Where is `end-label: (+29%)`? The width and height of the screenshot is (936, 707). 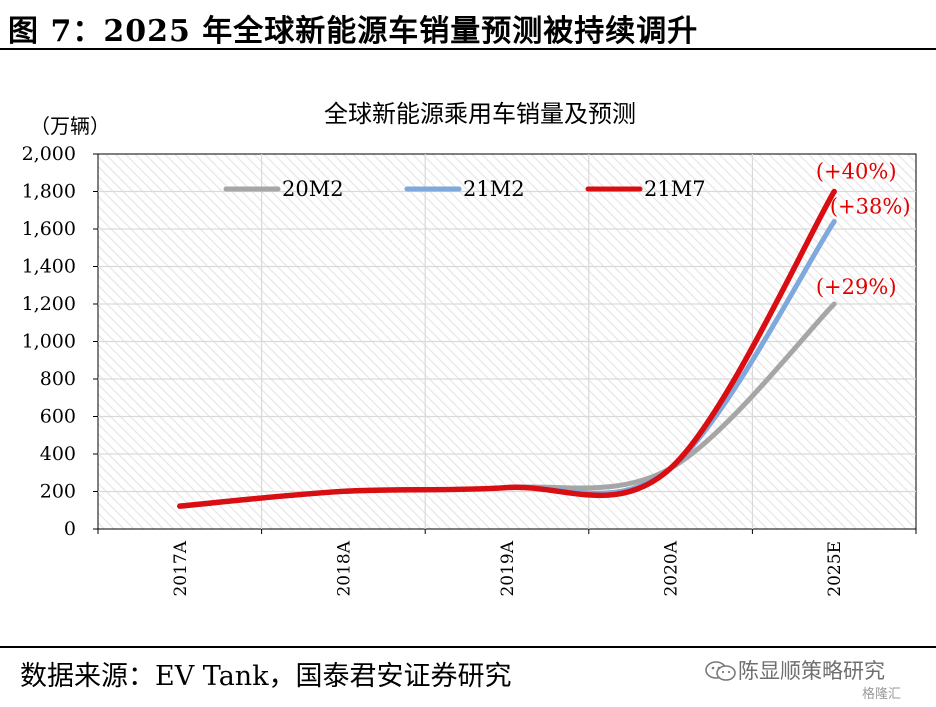
end-label: (+29%) is located at coordinates (856, 287).